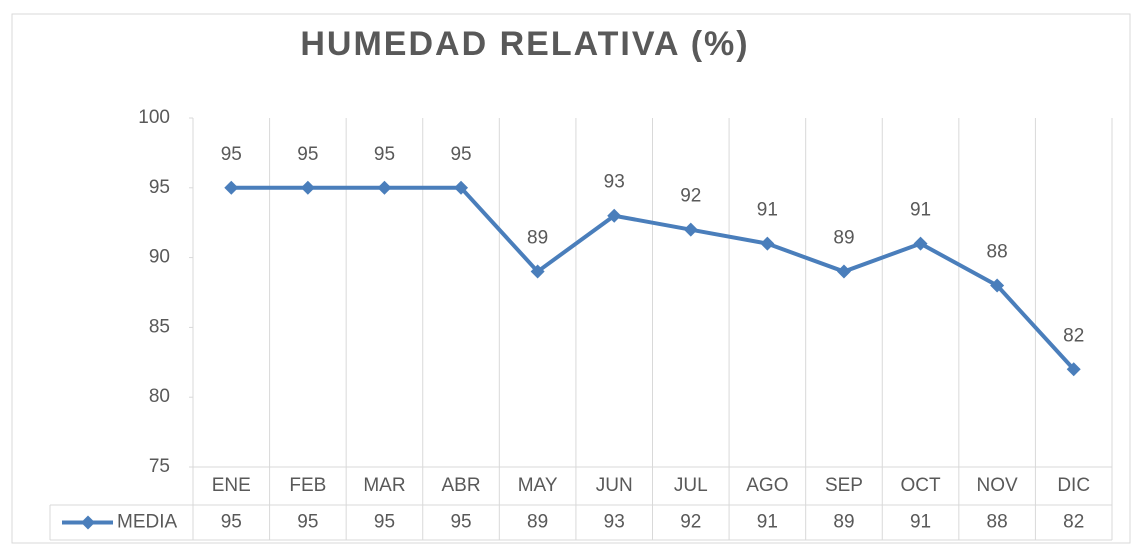  Describe the element at coordinates (920, 485) in the screenshot. I see `x-tick-label: OCT` at that location.